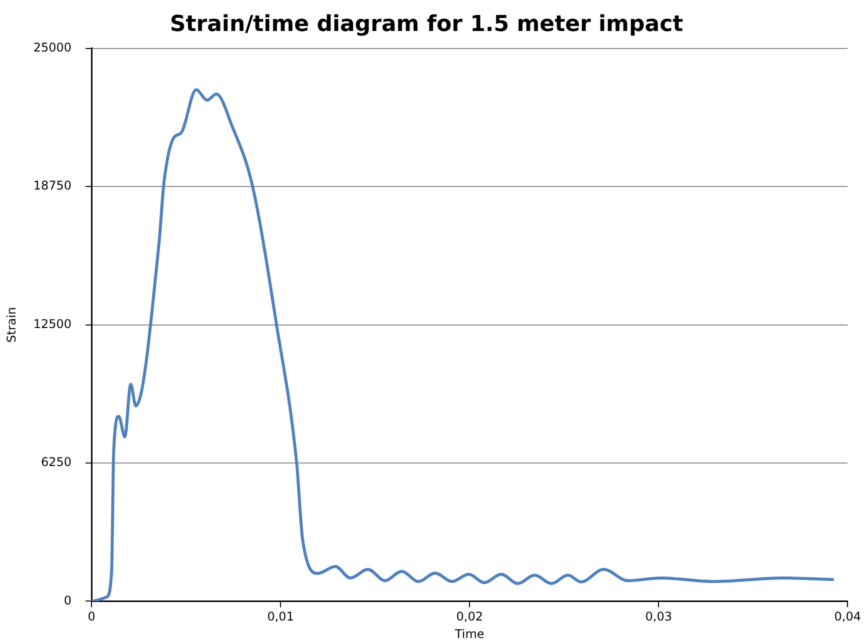 The image size is (864, 642). I want to click on x-tick-label: 0,04, so click(847, 617).